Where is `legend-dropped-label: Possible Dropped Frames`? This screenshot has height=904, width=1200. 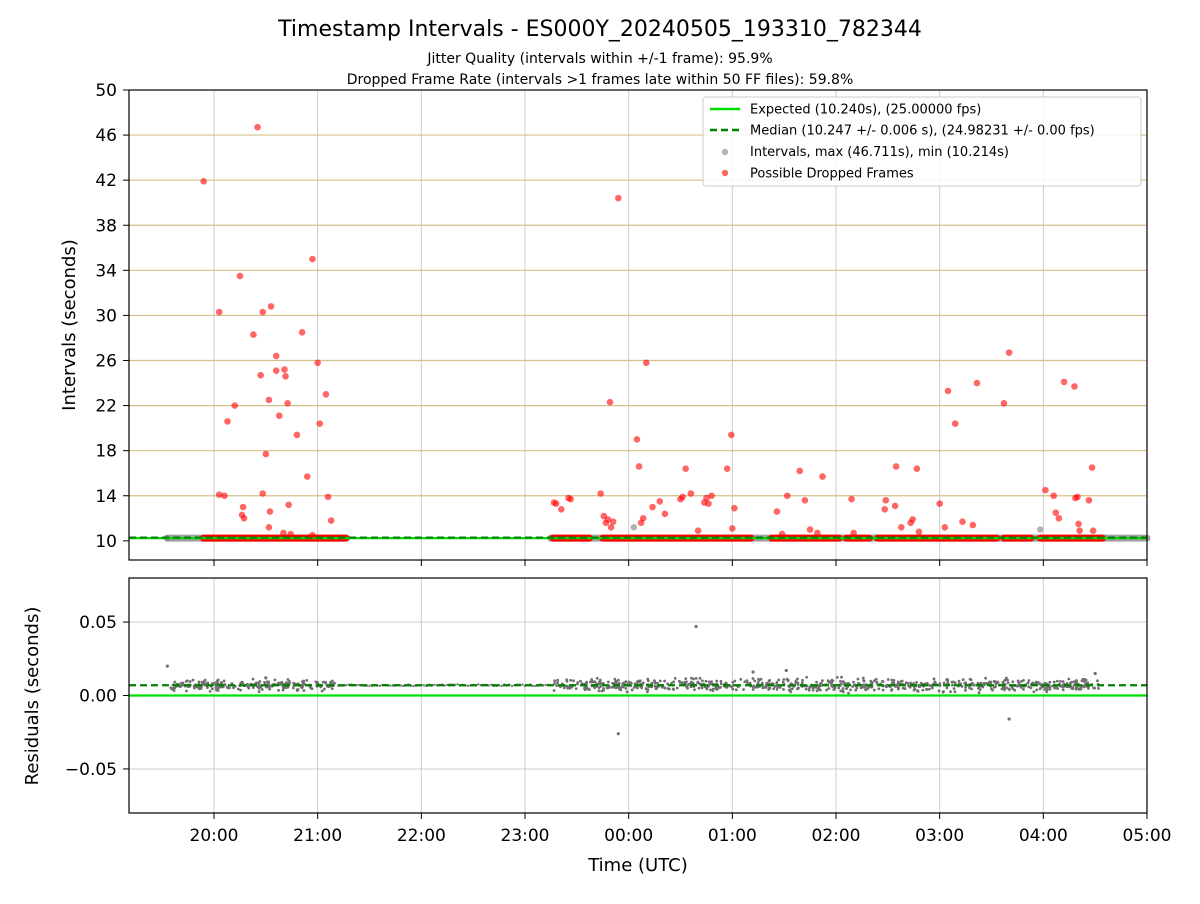 legend-dropped-label: Possible Dropped Frames is located at coordinates (832, 174).